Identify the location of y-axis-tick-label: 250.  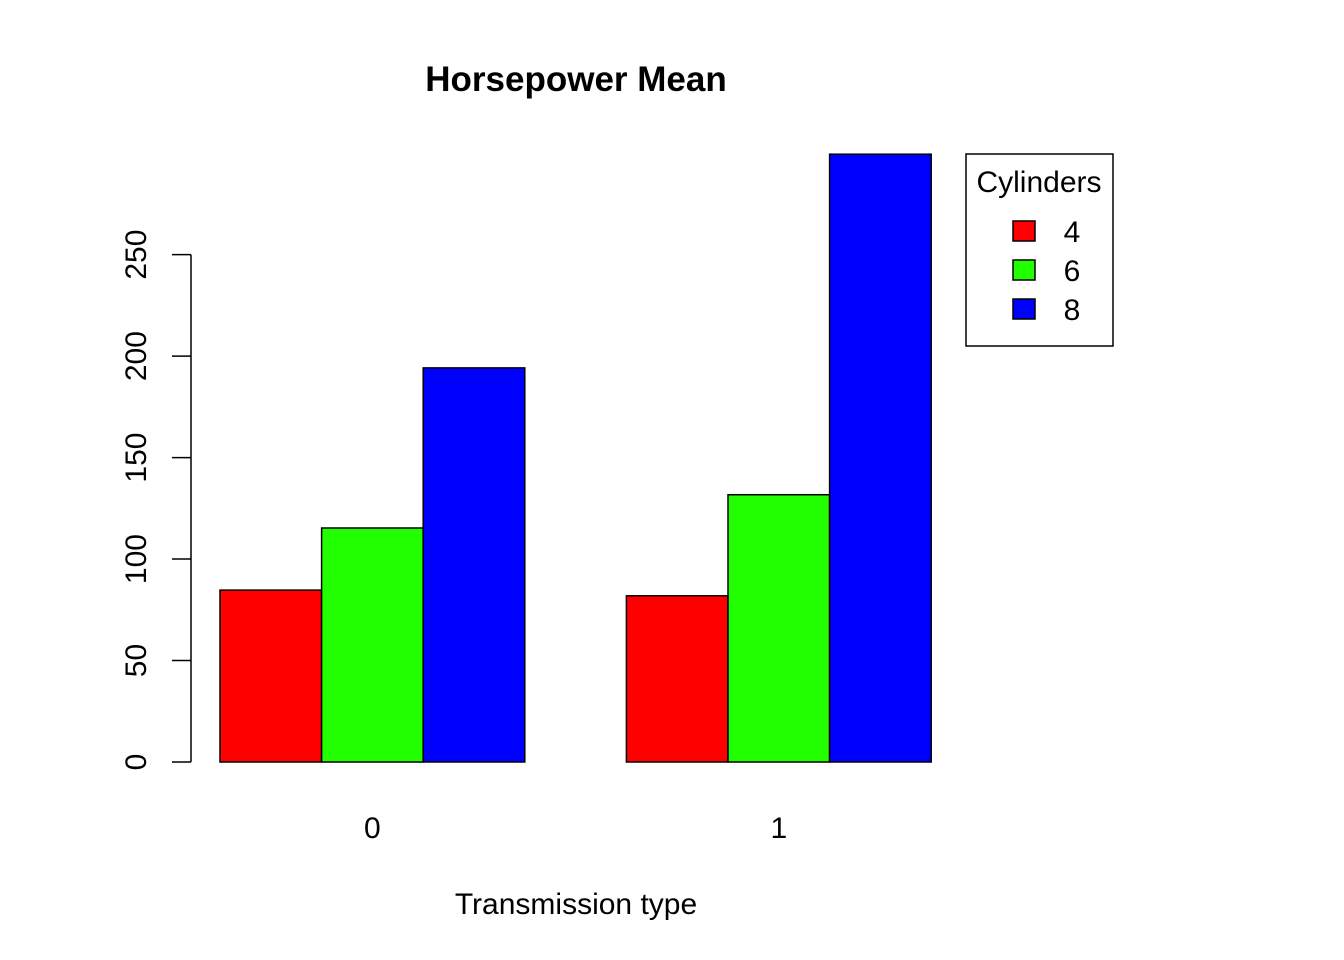
(136, 255).